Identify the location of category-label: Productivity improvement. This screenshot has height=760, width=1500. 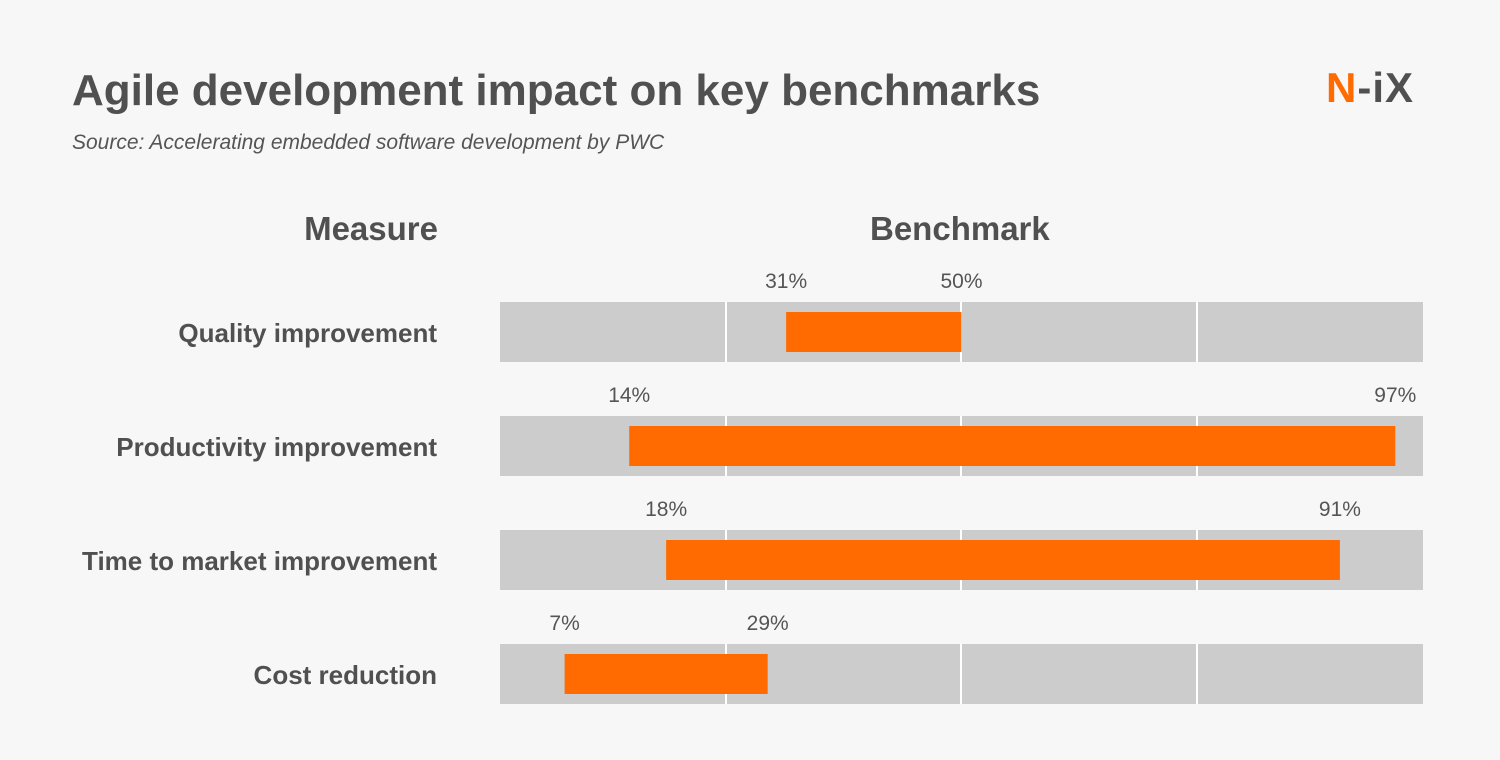
(276, 447).